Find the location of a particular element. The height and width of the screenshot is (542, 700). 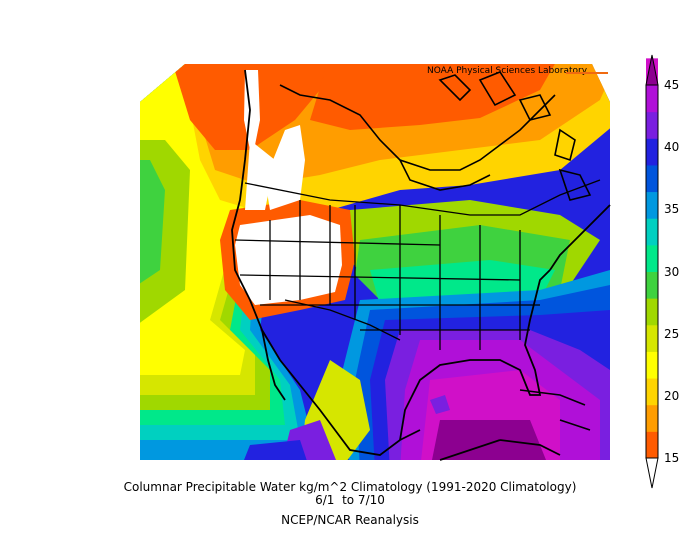

colorbar-tick-label: 45 is located at coordinates (672, 85).